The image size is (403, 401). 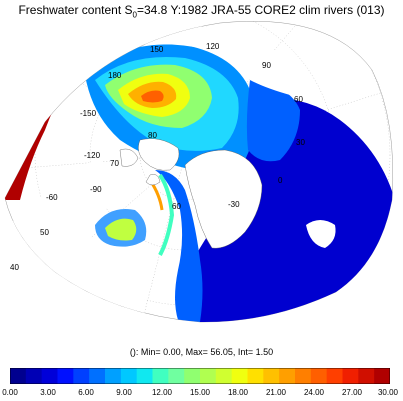 What do you see at coordinates (114, 163) in the screenshot?
I see `svg-text: 70` at bounding box center [114, 163].